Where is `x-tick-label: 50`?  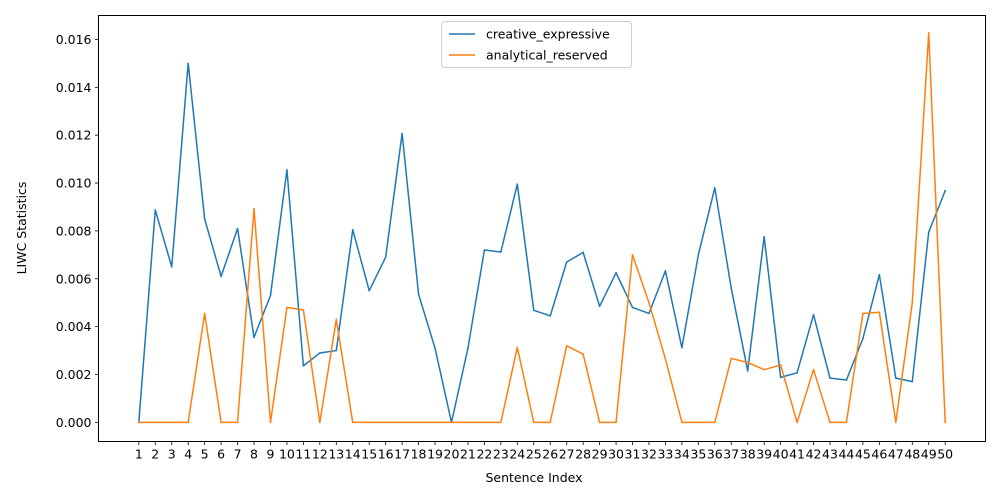 x-tick-label: 50 is located at coordinates (945, 454).